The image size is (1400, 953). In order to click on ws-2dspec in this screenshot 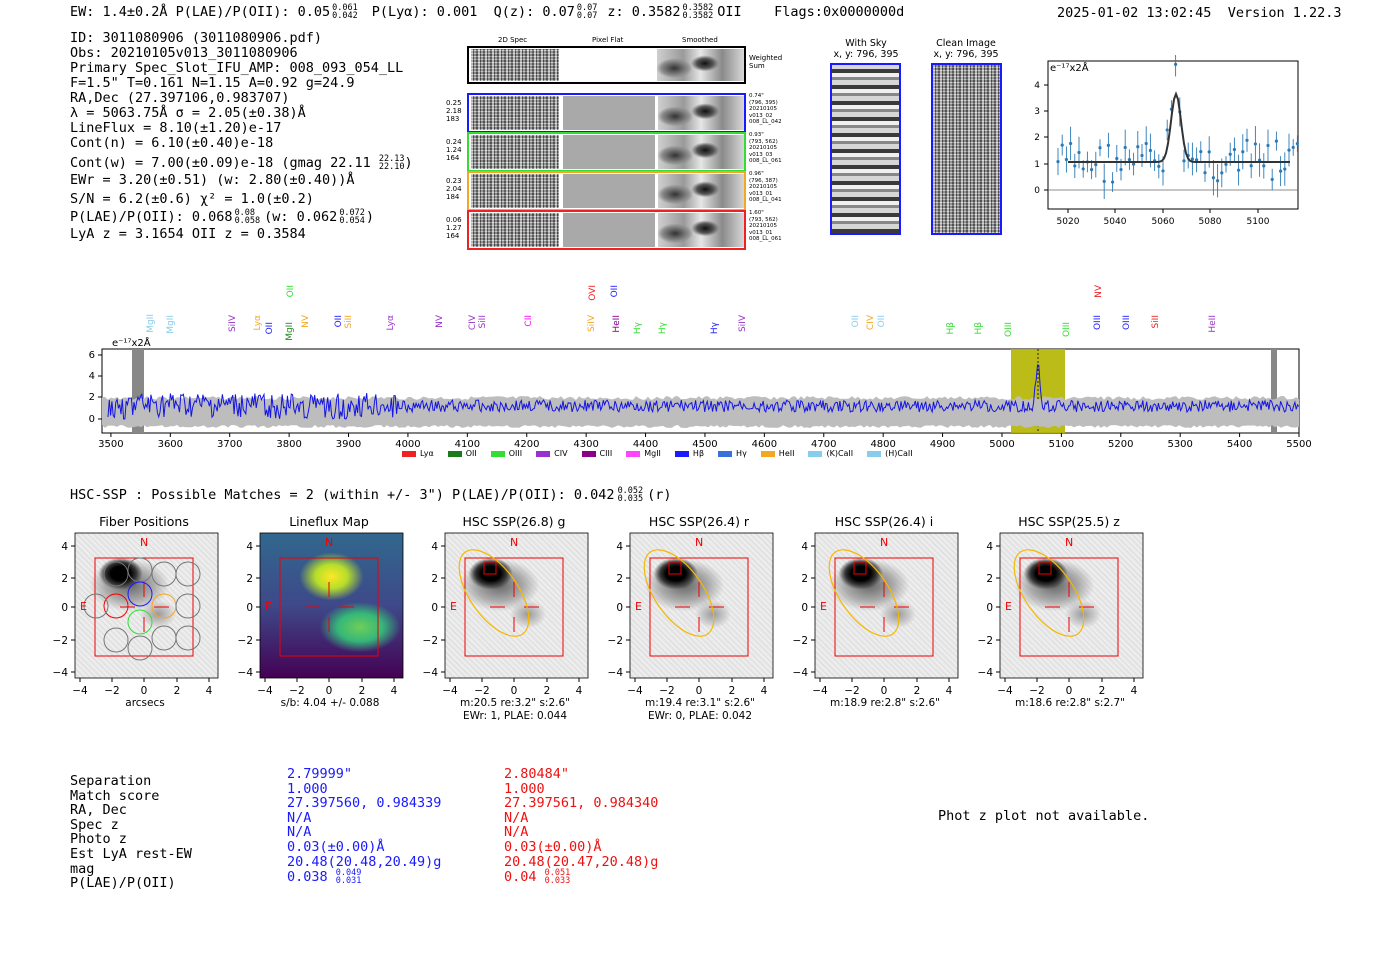, I will do `click(515, 65)`.